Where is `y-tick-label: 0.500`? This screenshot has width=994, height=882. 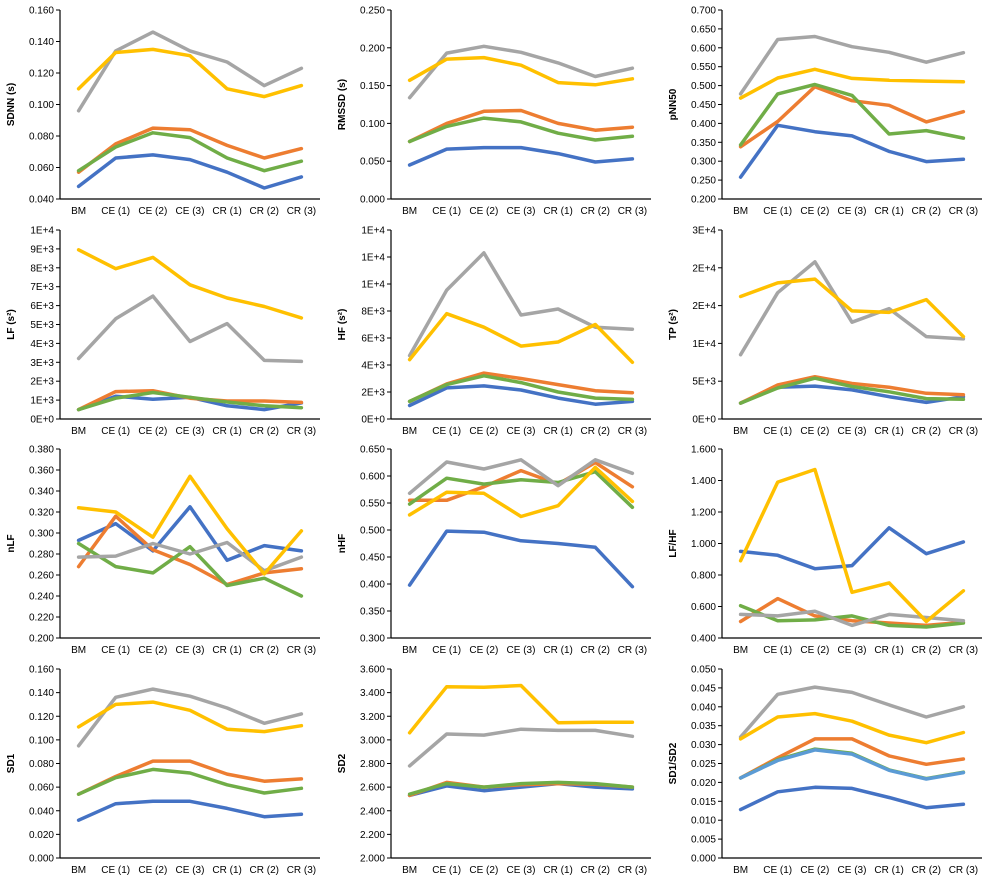
y-tick-label: 0.500 is located at coordinates (372, 531).